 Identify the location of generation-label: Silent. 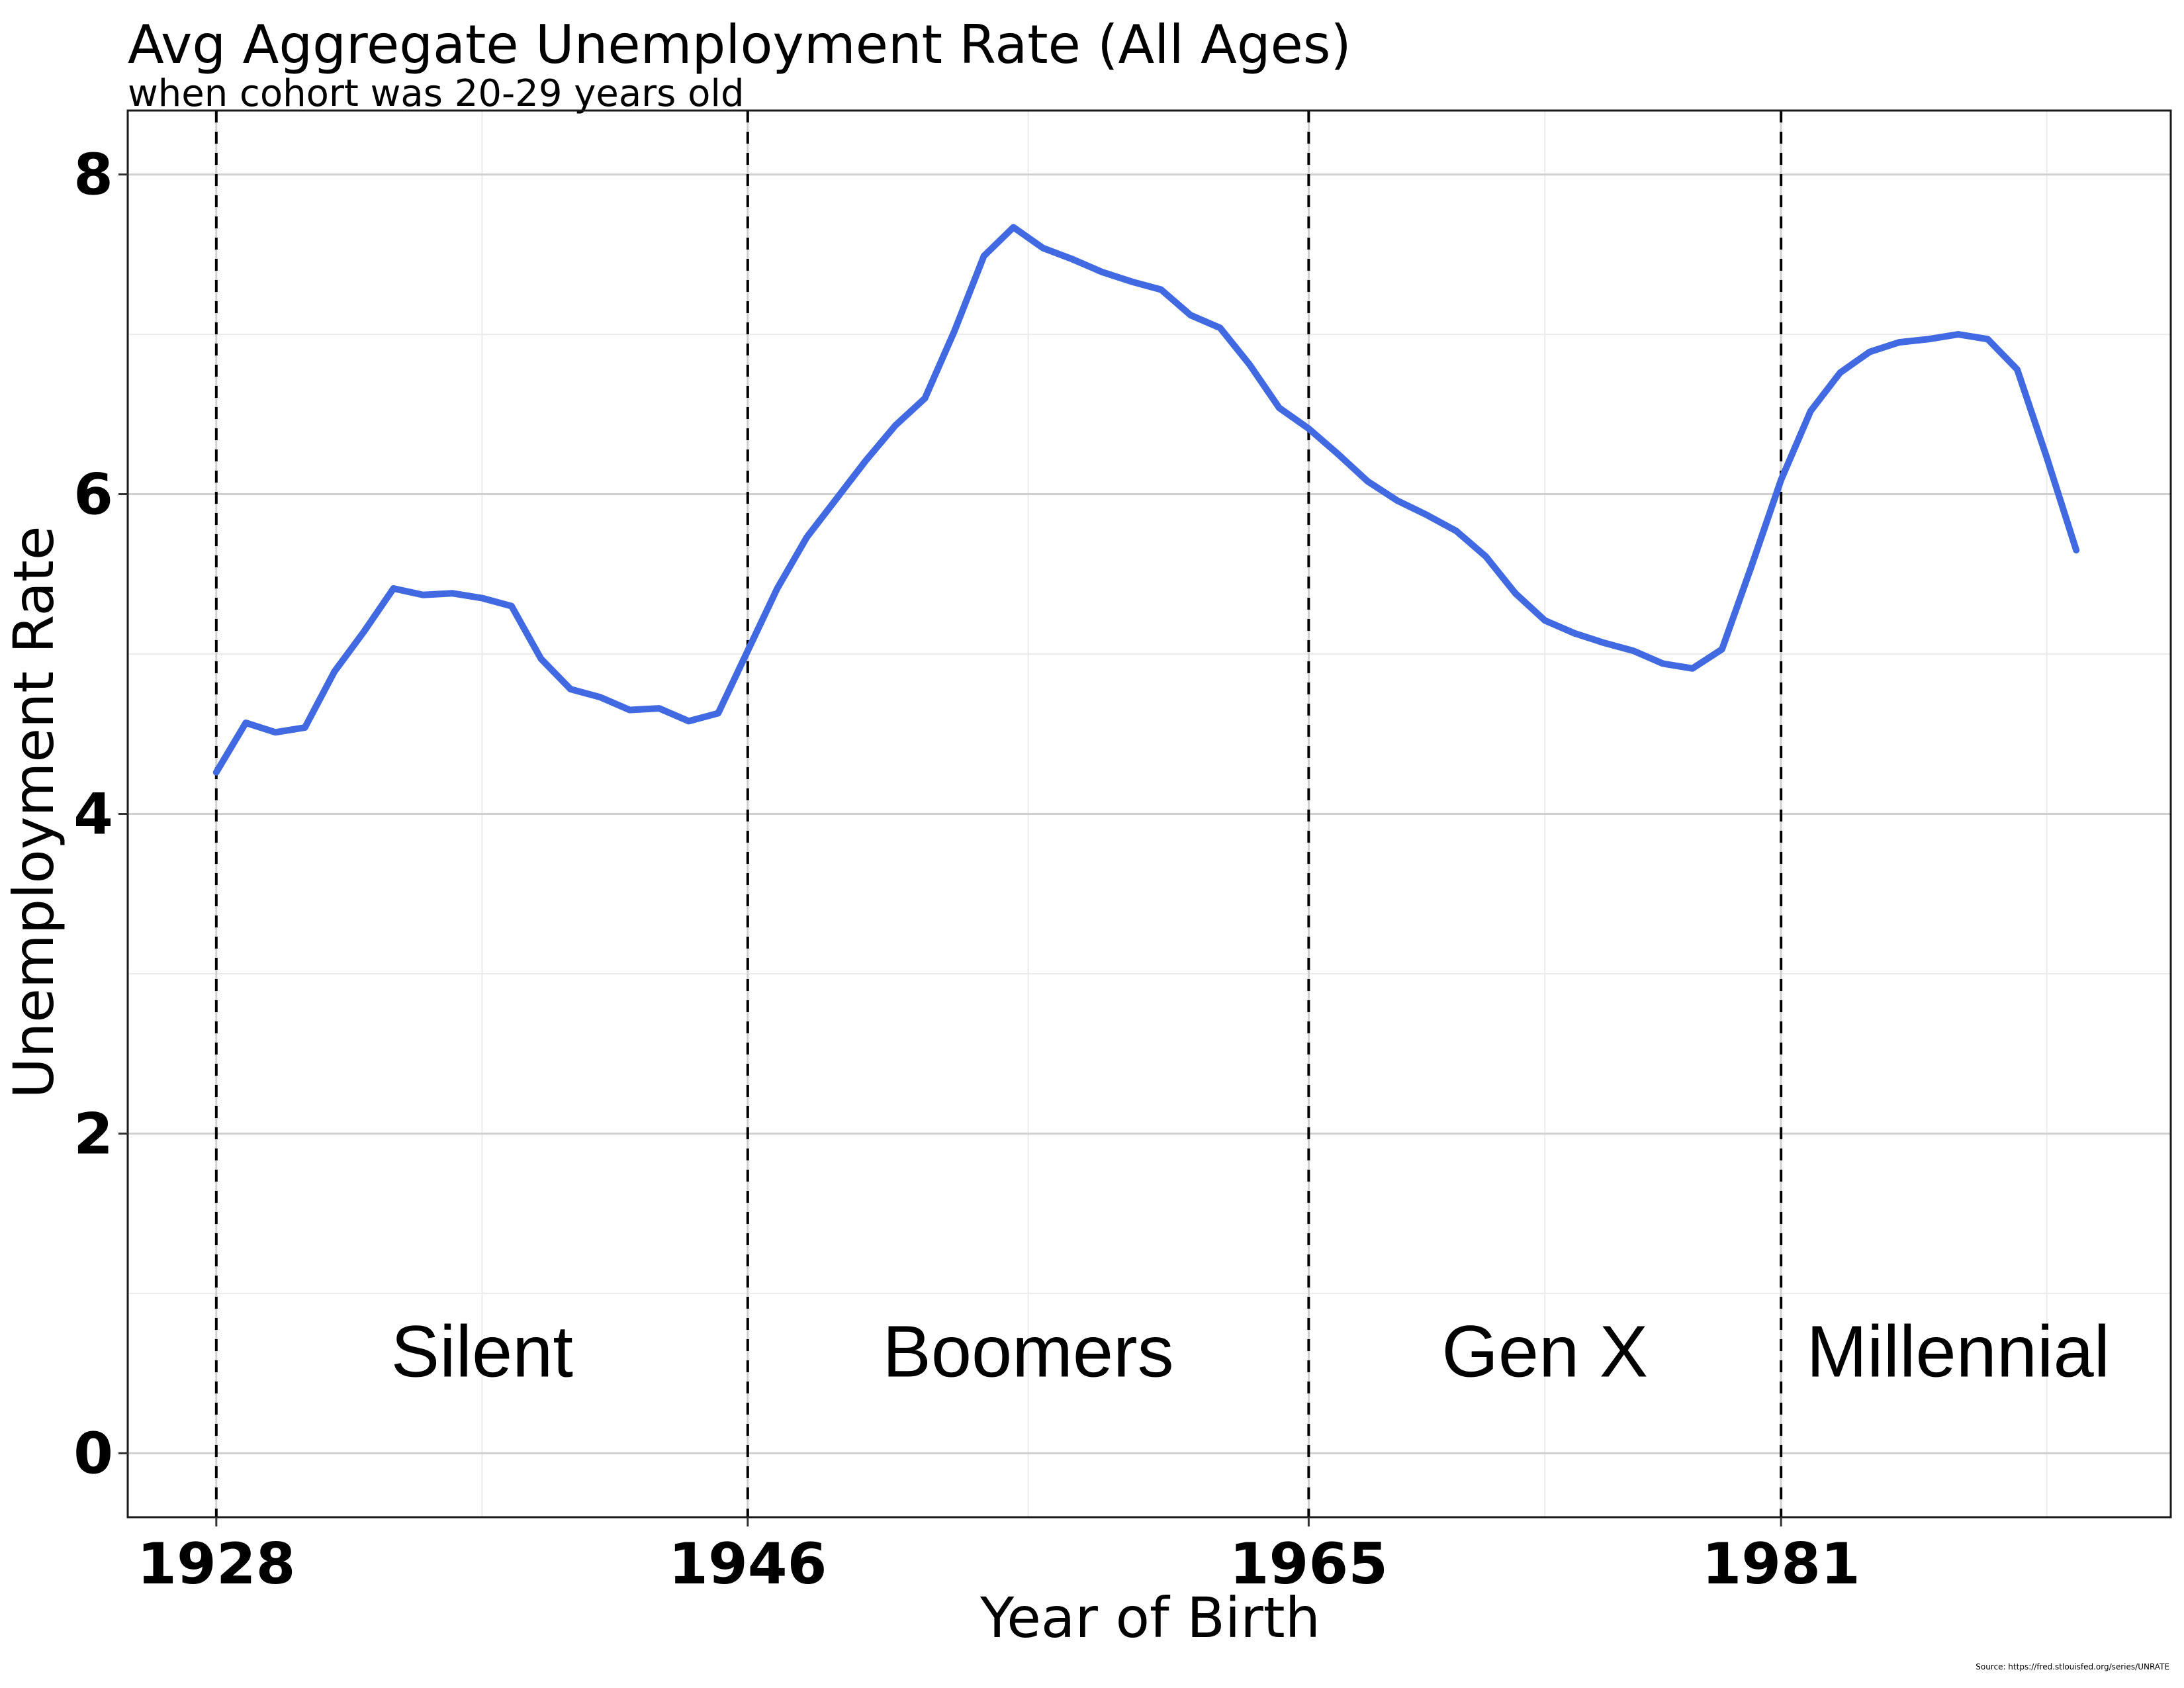
(482, 1352).